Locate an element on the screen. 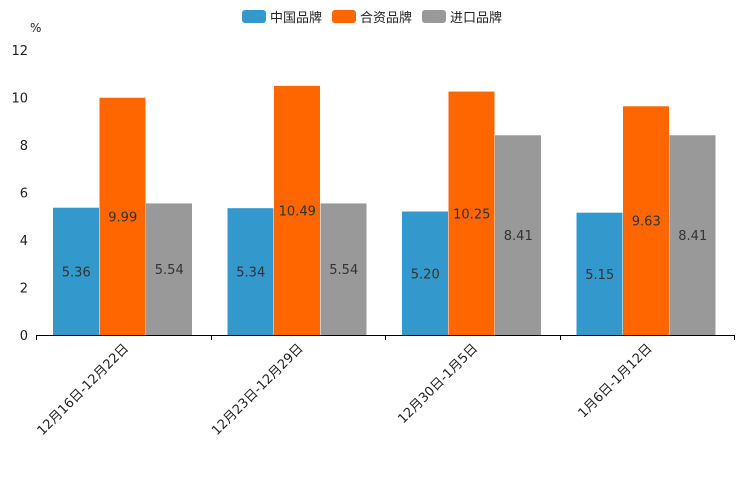 This screenshot has height=496, width=744. x-tick-label: 12月30日-1月5日 is located at coordinates (438, 384).